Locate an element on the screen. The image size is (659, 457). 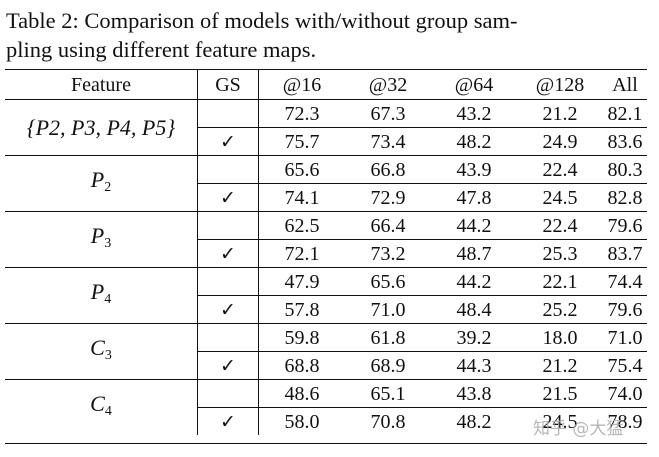
value-cell-64: 39.2 is located at coordinates (474, 337).